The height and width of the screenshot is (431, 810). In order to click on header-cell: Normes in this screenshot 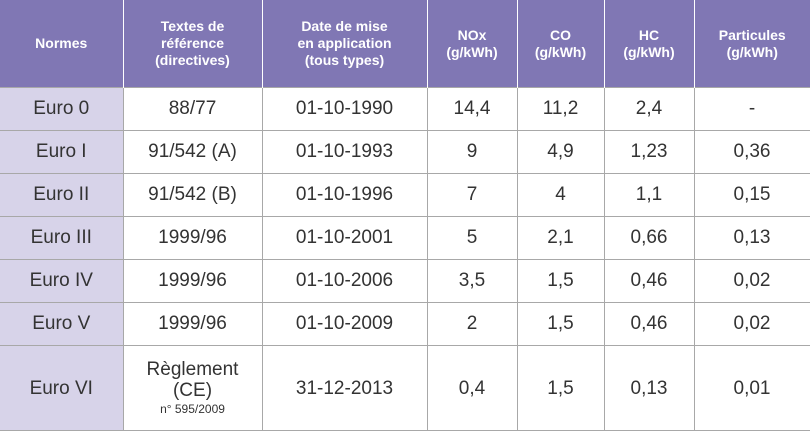, I will do `click(61, 44)`.